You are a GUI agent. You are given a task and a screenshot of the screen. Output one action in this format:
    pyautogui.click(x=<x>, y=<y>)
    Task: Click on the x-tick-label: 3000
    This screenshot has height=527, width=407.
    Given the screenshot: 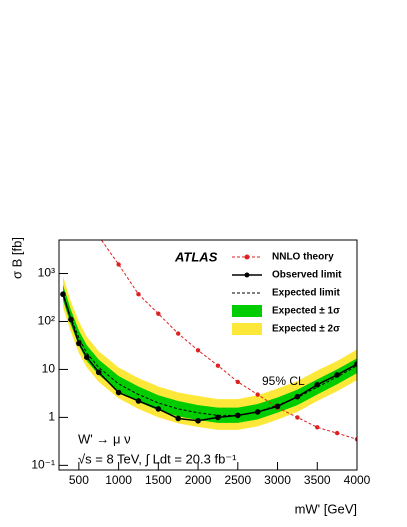 What is the action you would take?
    pyautogui.click(x=277, y=480)
    